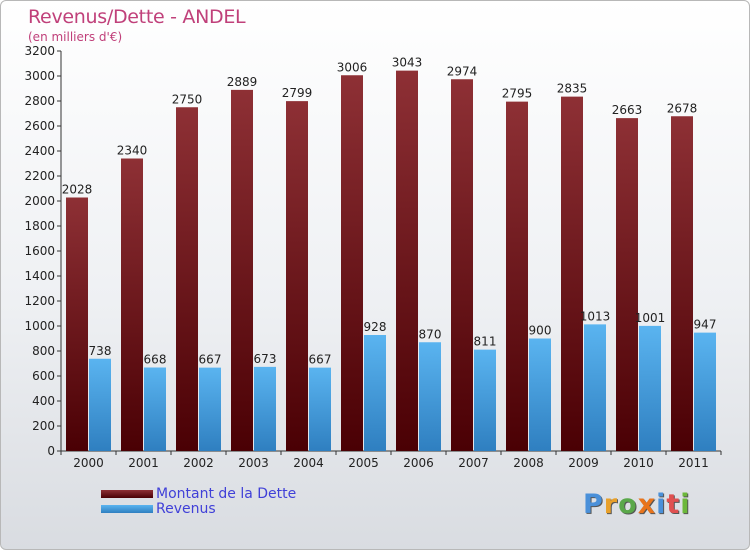  What do you see at coordinates (39, 151) in the screenshot?
I see `y-tick-label: 2400` at bounding box center [39, 151].